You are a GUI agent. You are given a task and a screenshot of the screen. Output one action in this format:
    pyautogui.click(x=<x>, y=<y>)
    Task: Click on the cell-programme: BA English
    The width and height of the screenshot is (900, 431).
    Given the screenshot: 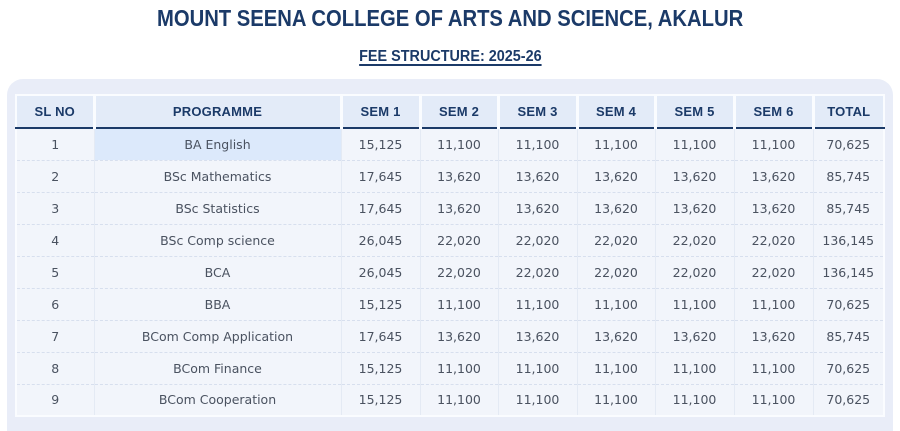 What is the action you would take?
    pyautogui.click(x=217, y=144)
    